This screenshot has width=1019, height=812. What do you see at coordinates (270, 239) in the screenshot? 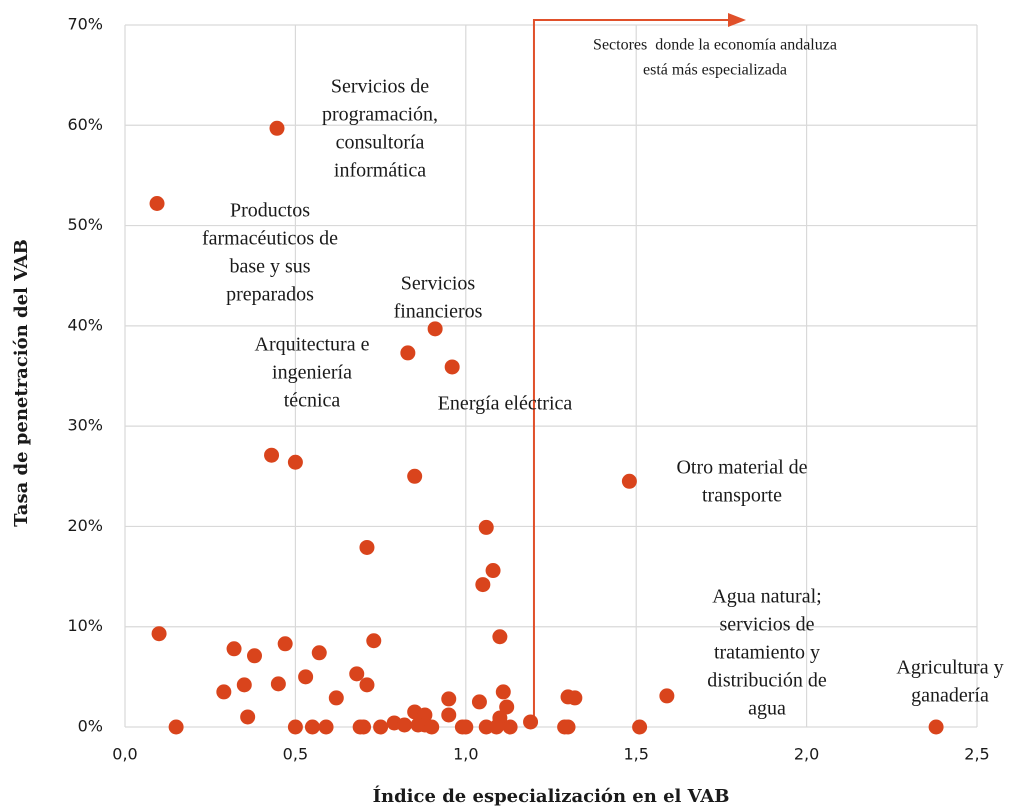
I see `annotation: farmacéuticos de` at bounding box center [270, 239].